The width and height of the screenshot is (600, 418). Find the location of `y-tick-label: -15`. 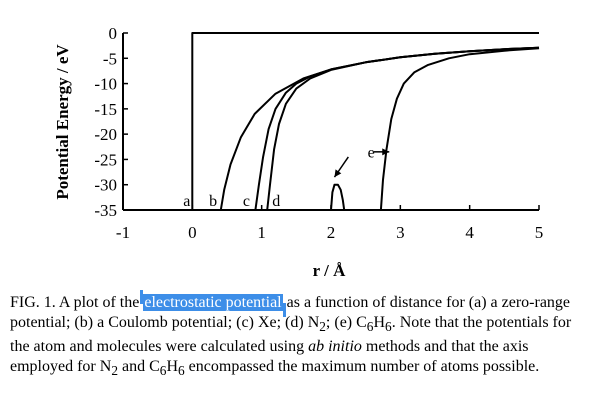

y-tick-label: -15 is located at coordinates (105, 109).